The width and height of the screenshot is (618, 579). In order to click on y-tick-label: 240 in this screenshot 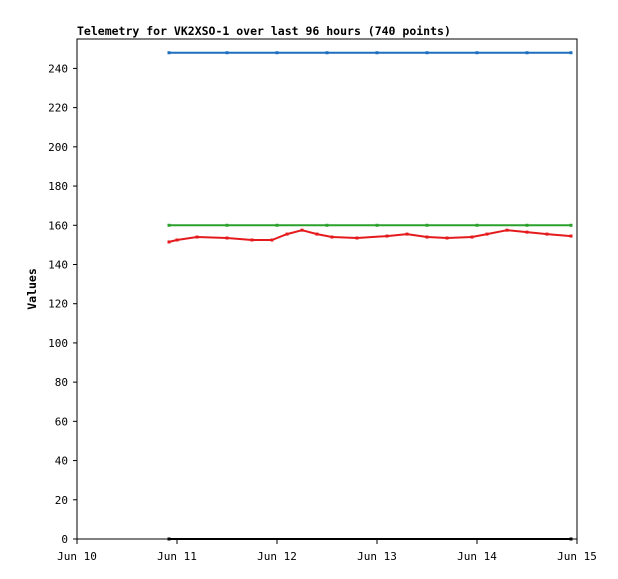, I will do `click(58, 68)`.